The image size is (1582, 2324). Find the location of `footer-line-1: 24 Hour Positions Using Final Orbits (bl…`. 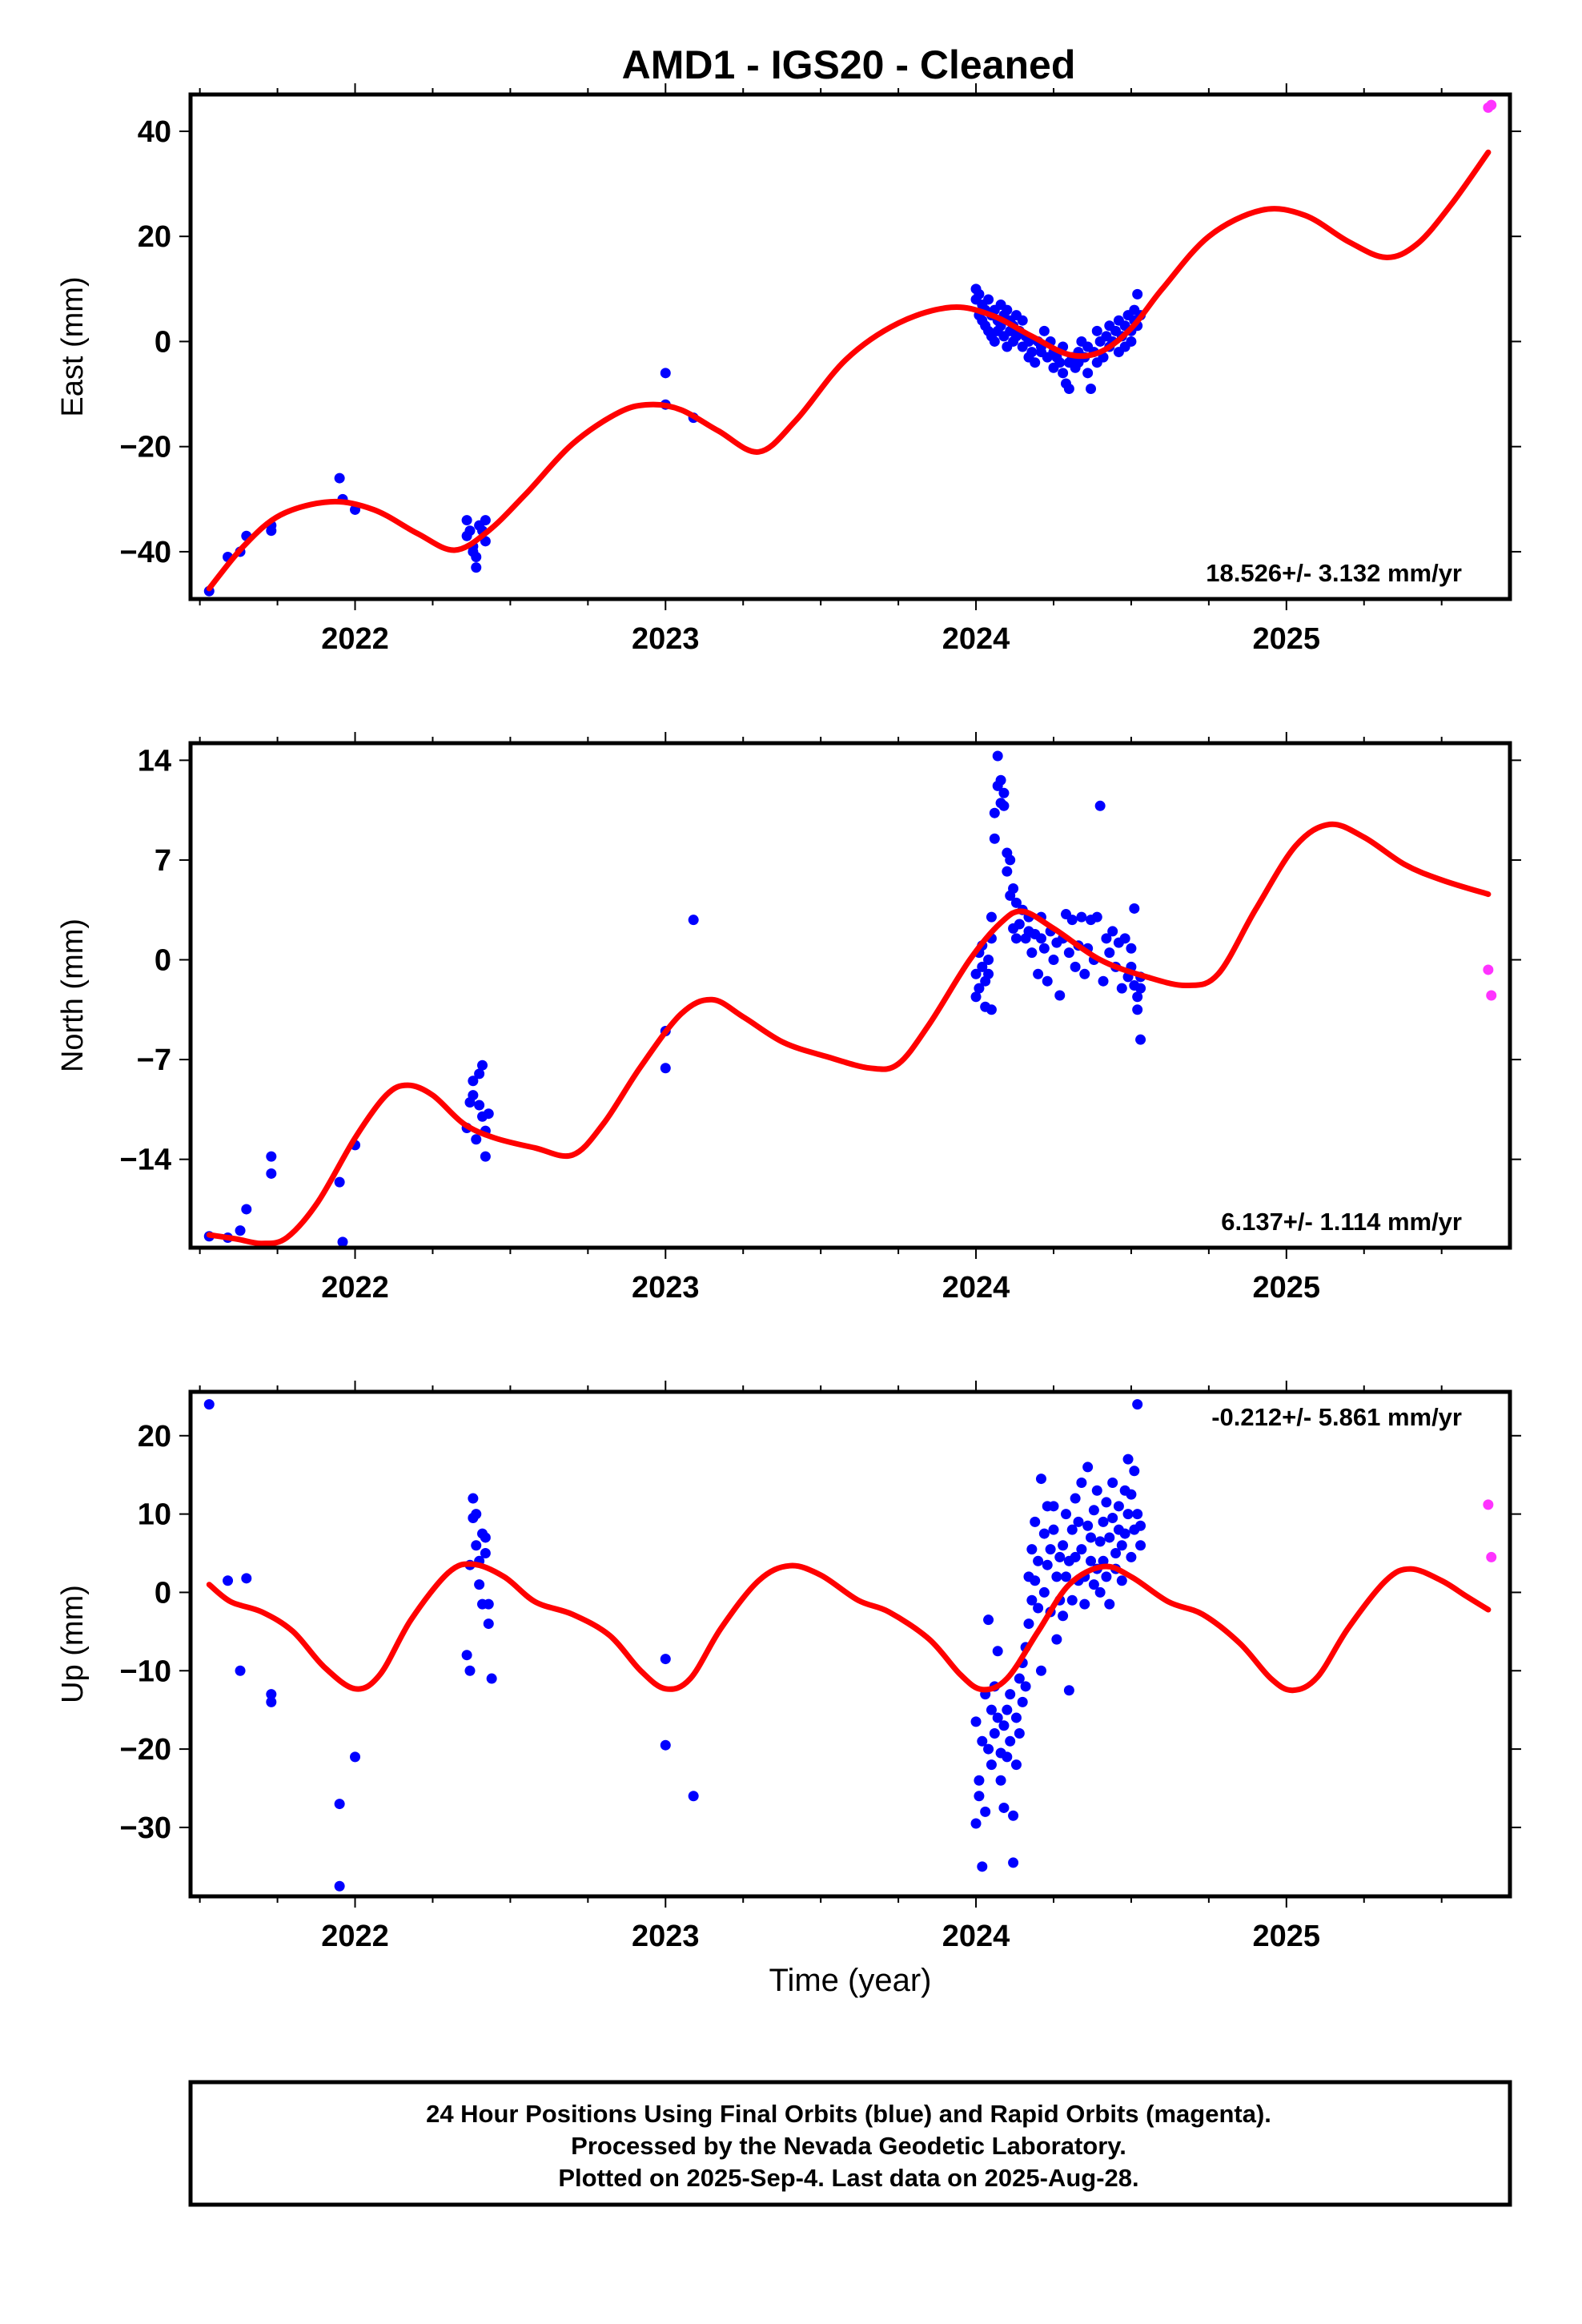

footer-line-1: 24 Hour Positions Using Final Orbits (bl… is located at coordinates (848, 2114).